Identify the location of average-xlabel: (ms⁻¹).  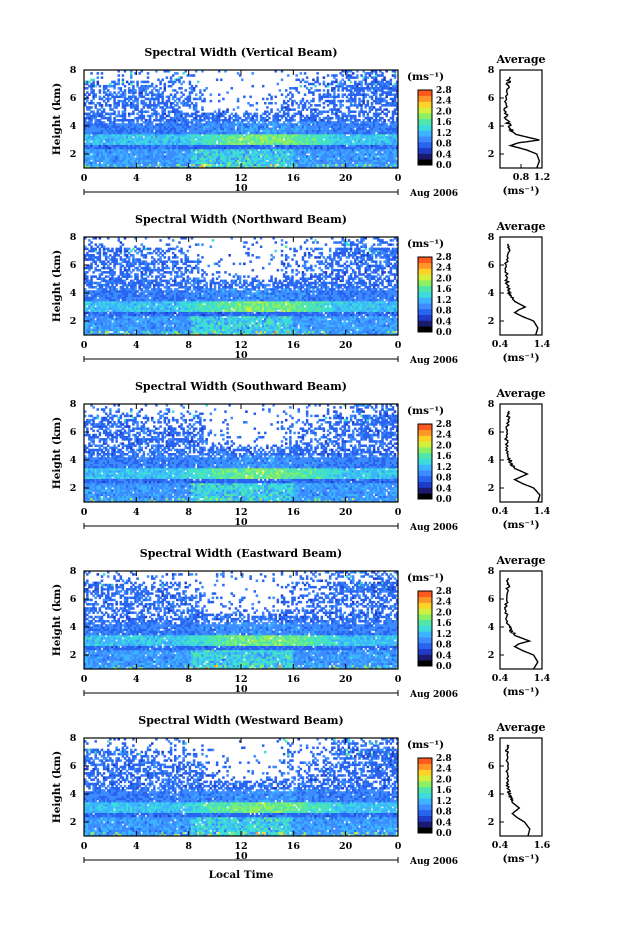
(520, 191).